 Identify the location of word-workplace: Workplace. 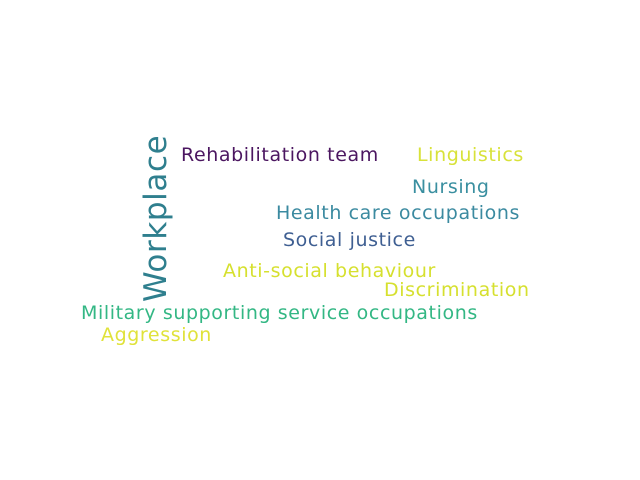
(156, 218).